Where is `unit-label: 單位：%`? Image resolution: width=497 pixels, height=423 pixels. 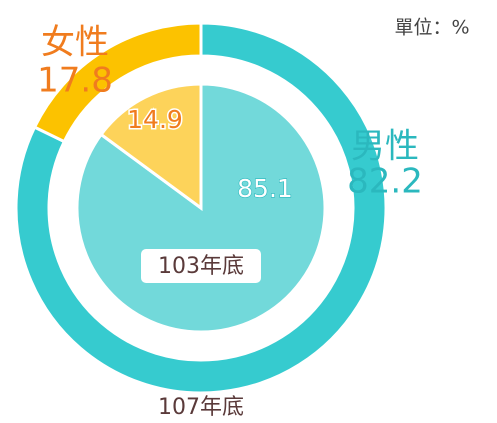
unit-label: 單位：% is located at coordinates (431, 28).